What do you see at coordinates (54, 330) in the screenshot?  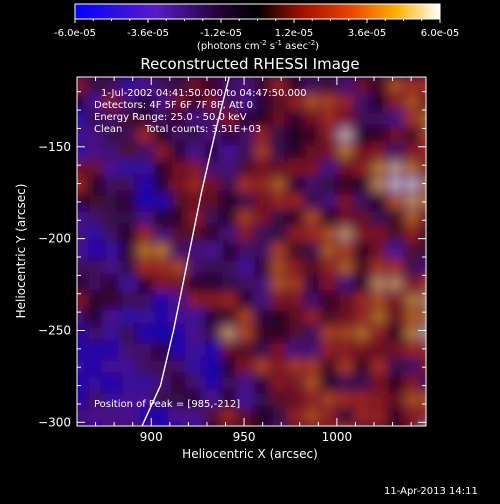 I see `y-tick-label: −250` at bounding box center [54, 330].